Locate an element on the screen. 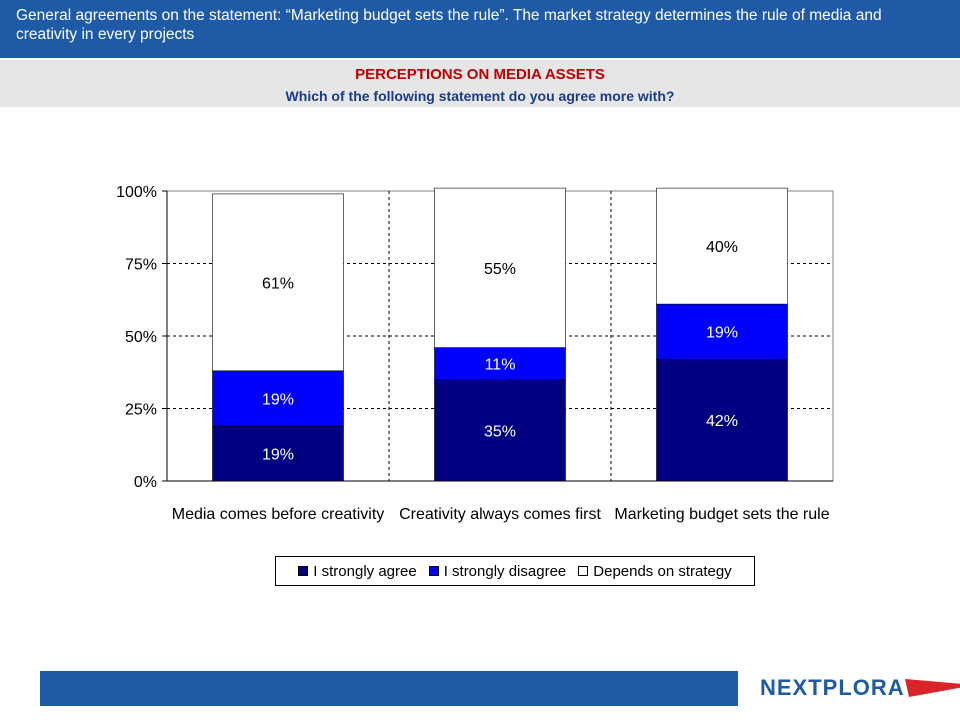 Image resolution: width=960 pixels, height=720 pixels. legend-swatch-strongly-agree is located at coordinates (303, 571).